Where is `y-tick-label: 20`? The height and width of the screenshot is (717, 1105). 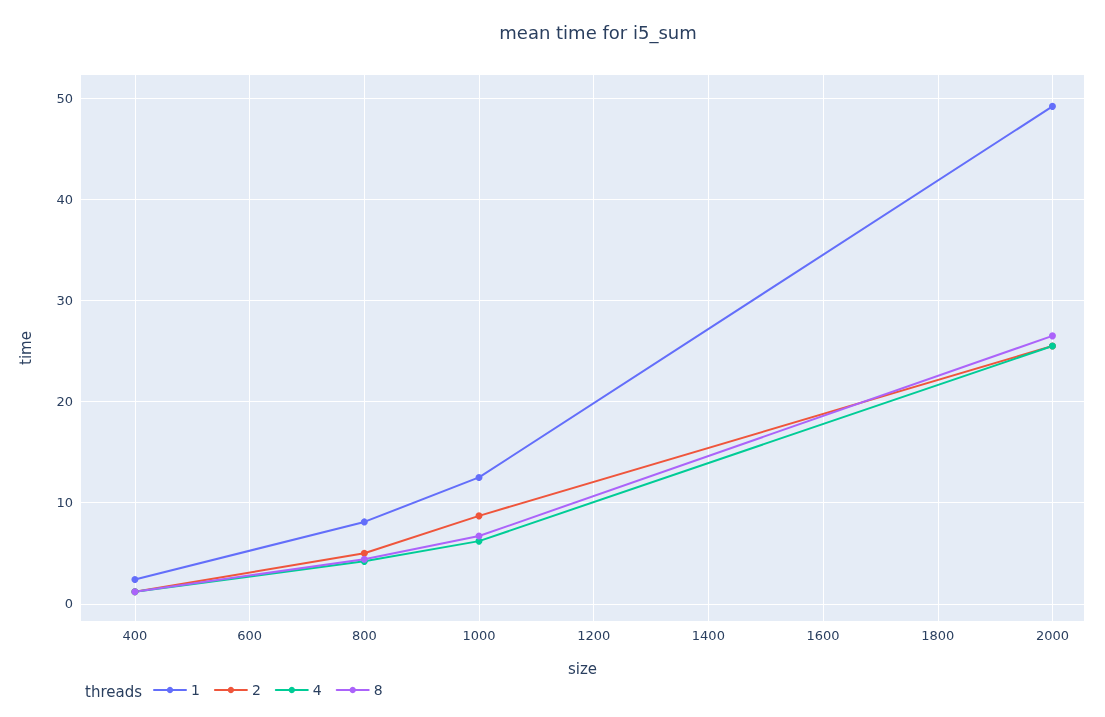
y-tick-label: 20 is located at coordinates (64, 402).